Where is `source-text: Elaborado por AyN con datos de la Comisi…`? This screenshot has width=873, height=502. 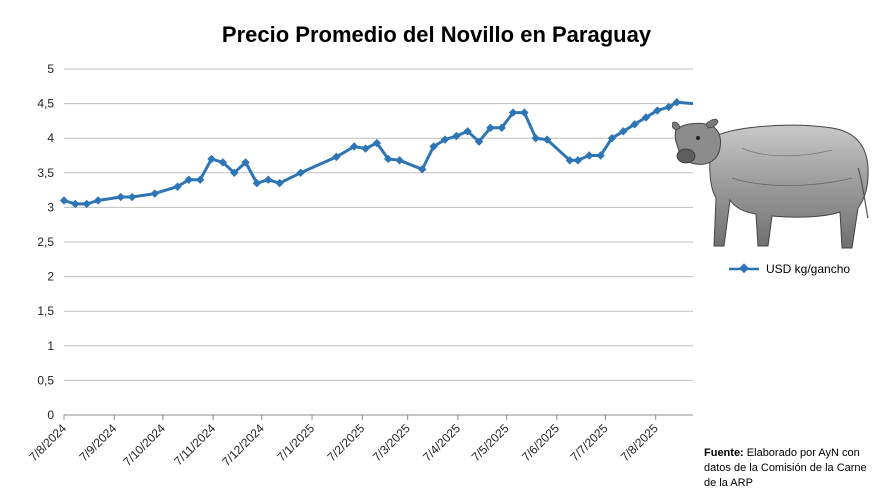 source-text: Elaborado por AyN con datos de la Comisi… is located at coordinates (785, 468).